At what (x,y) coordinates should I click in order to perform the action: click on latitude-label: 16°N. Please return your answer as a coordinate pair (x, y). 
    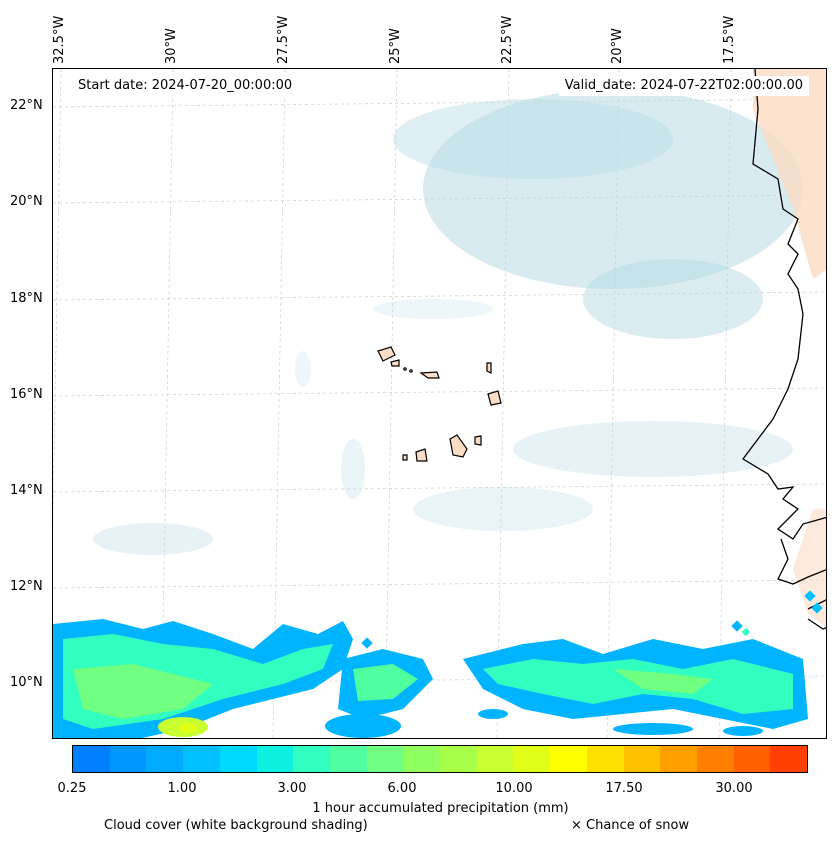
    Looking at the image, I should click on (26, 394).